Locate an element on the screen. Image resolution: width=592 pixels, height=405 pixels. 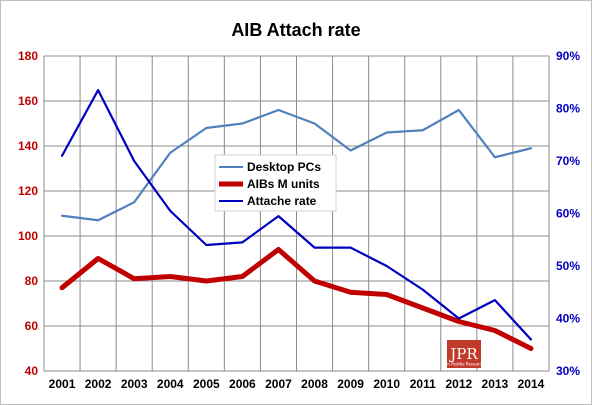
x-tick-label: 2014 is located at coordinates (531, 384).